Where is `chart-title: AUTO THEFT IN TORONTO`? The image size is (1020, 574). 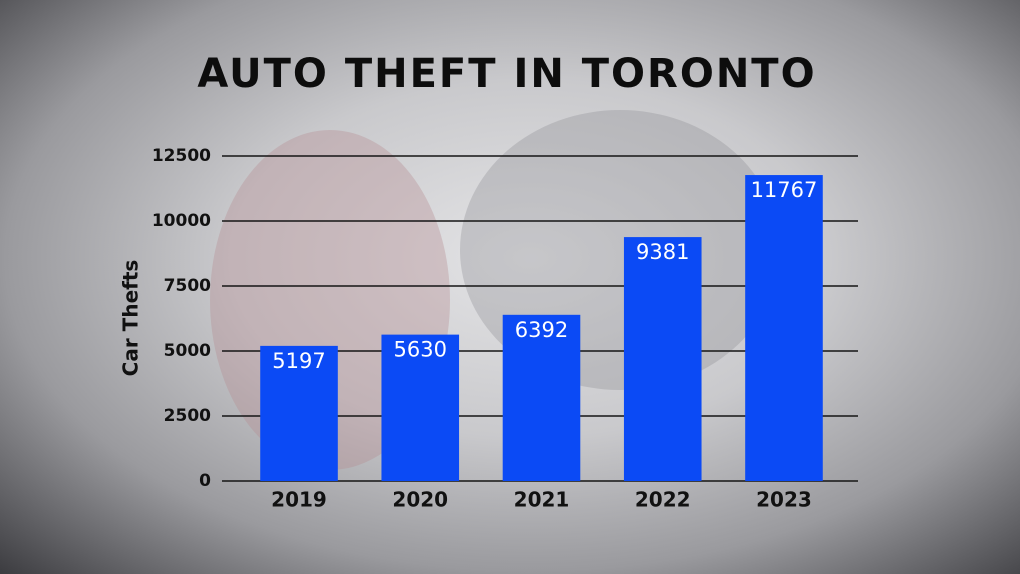 chart-title: AUTO THEFT IN TORONTO is located at coordinates (506, 74).